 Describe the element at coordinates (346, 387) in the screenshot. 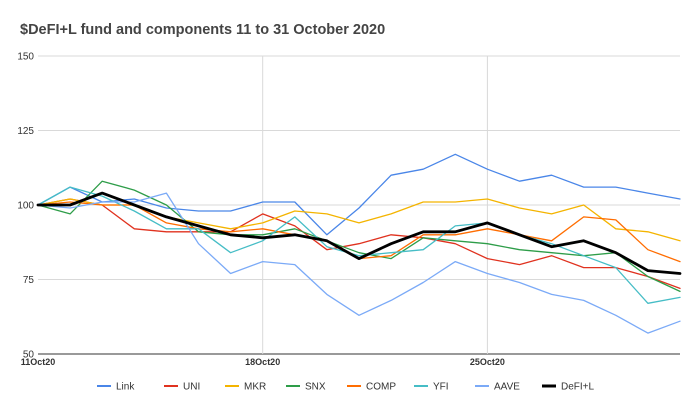

I see `legend: Link UNI MKR SNX COMP YFI AAVE DeFI+L` at that location.